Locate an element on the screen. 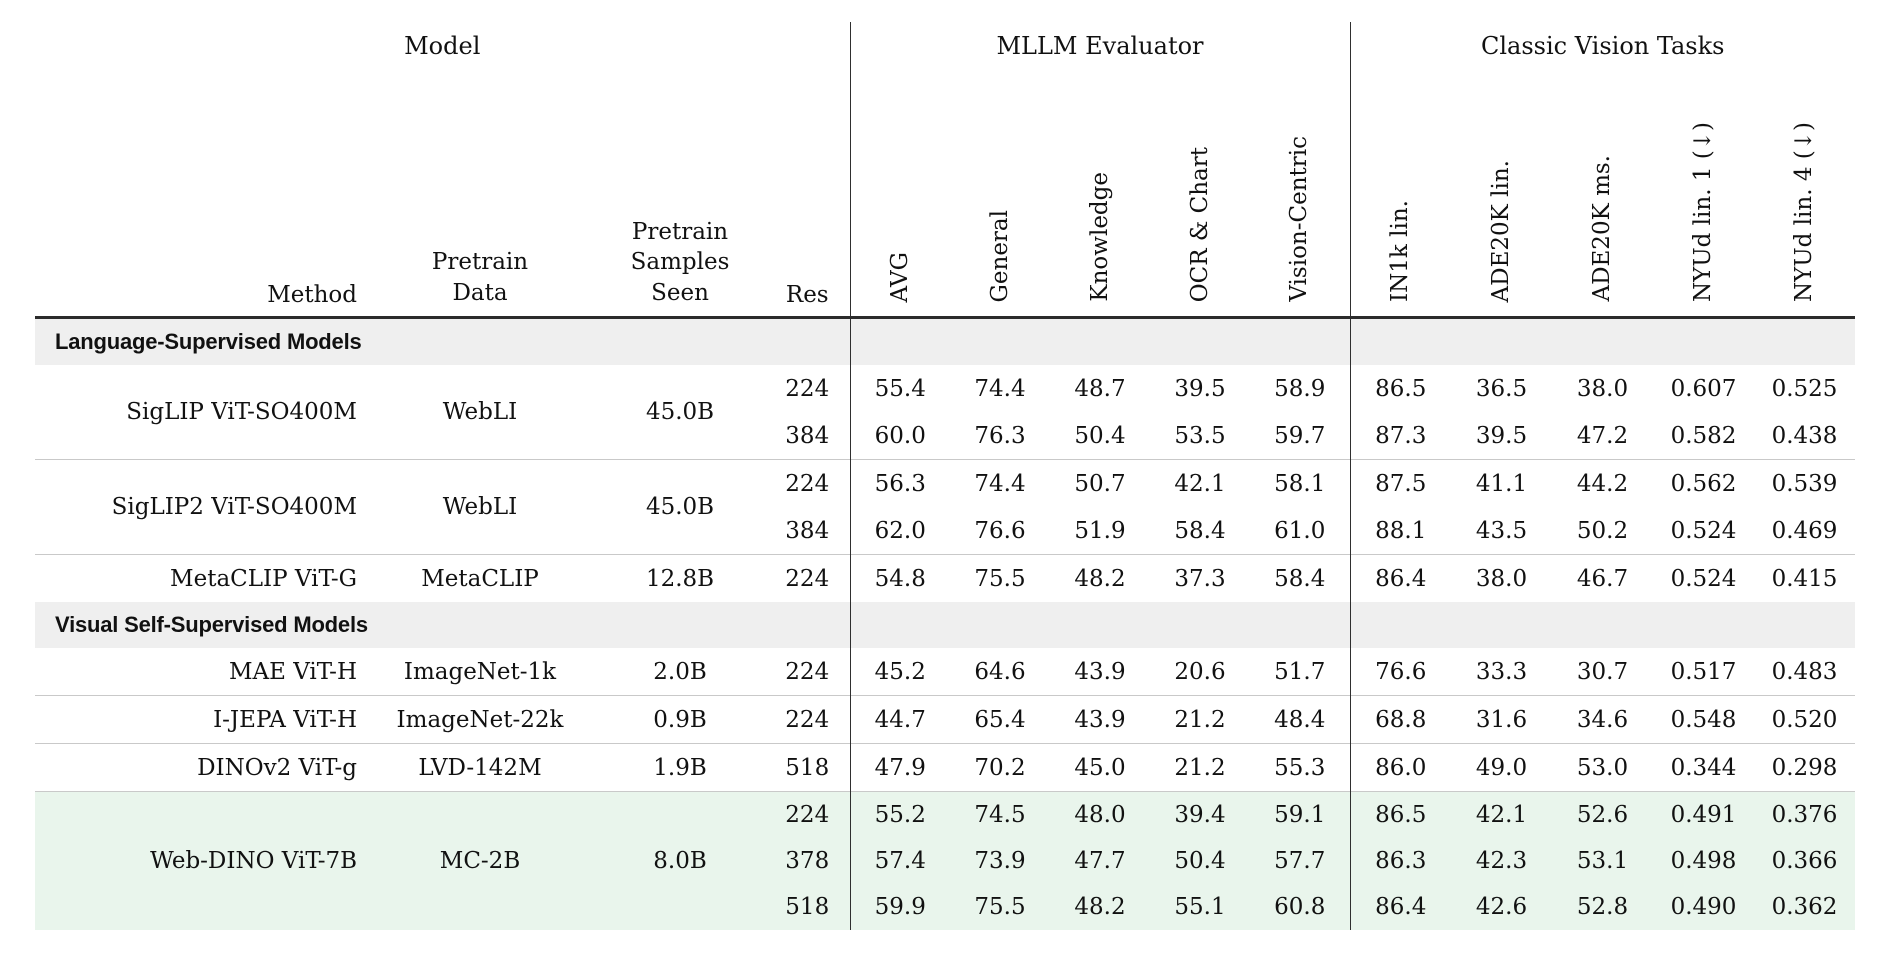  metric-cell: 53.5 is located at coordinates (1200, 435).